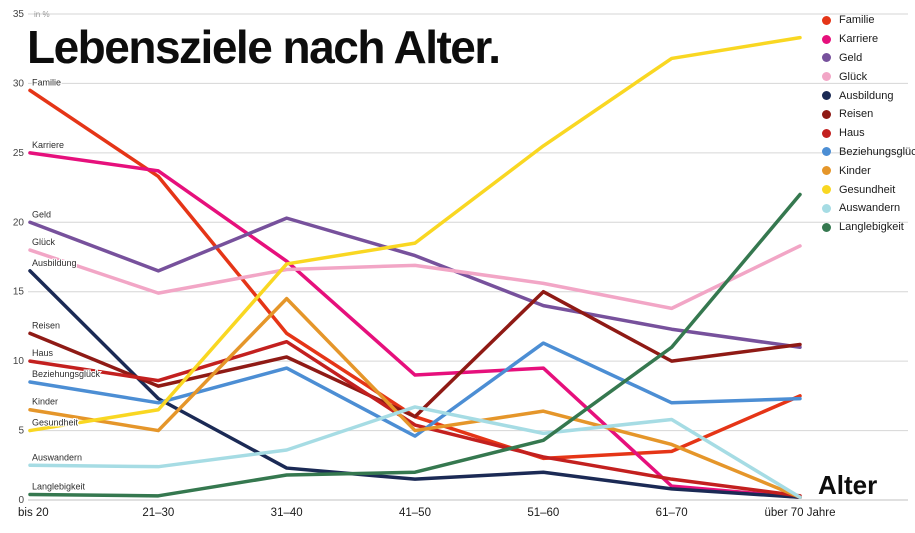 The height and width of the screenshot is (533, 915). What do you see at coordinates (44, 242) in the screenshot?
I see `series-start-label: Glück` at bounding box center [44, 242].